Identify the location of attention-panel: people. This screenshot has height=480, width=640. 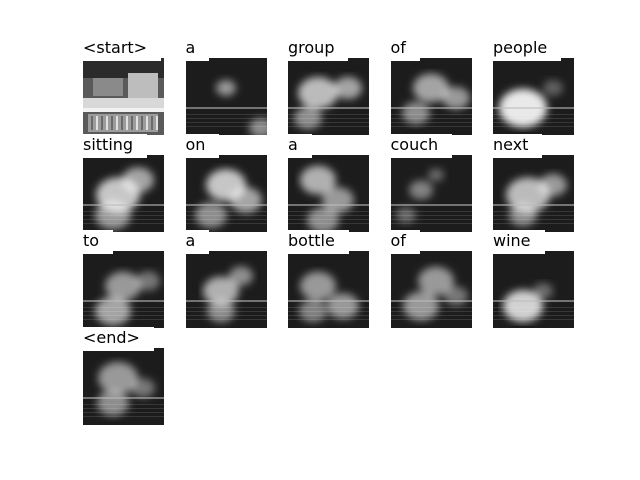
(534, 86).